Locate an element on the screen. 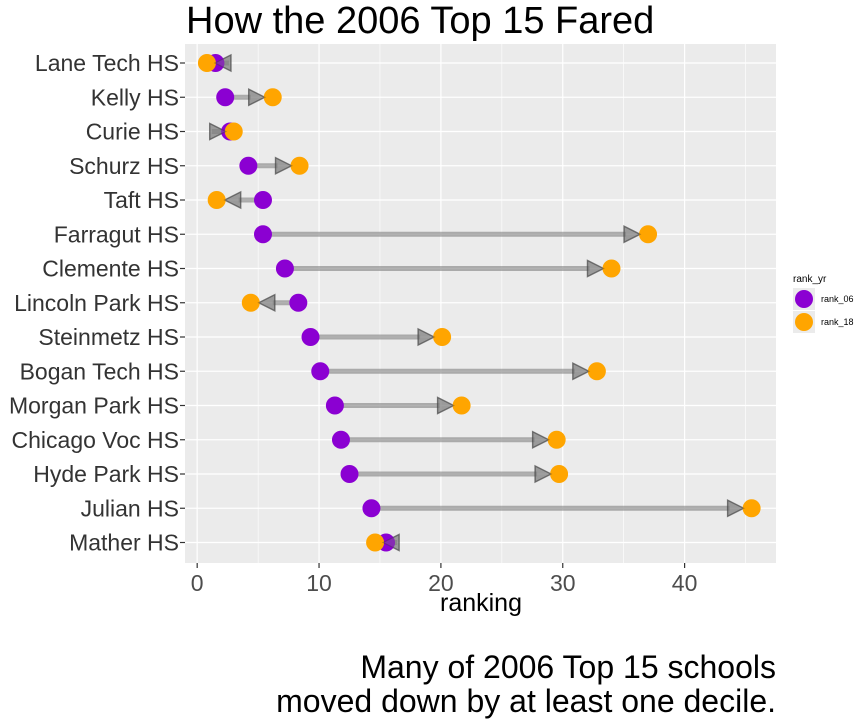  chart-title: How the 2006 Top 15 Fared is located at coordinates (420, 21).